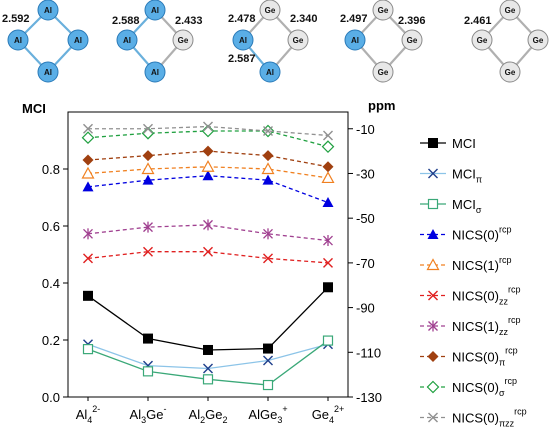 This screenshot has height=433, width=550. I want to click on legend-entry-6: NICS(0)zzrcp, so click(470, 296).